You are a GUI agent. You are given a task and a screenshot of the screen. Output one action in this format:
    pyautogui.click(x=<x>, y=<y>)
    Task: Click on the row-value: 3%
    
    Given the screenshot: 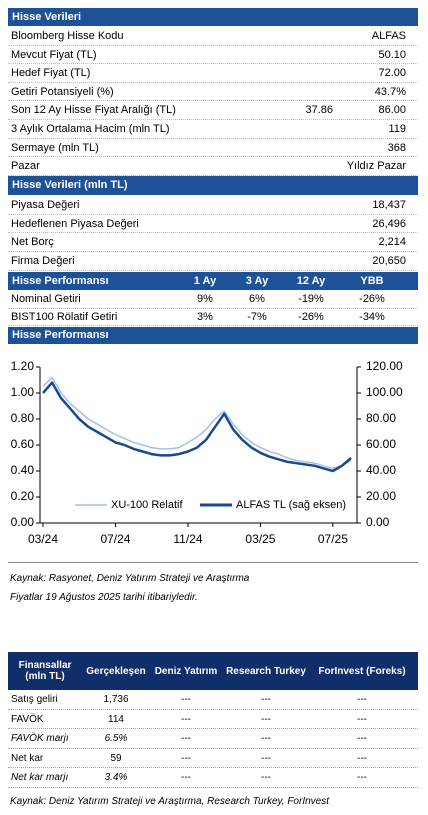 What is the action you would take?
    pyautogui.click(x=205, y=316)
    